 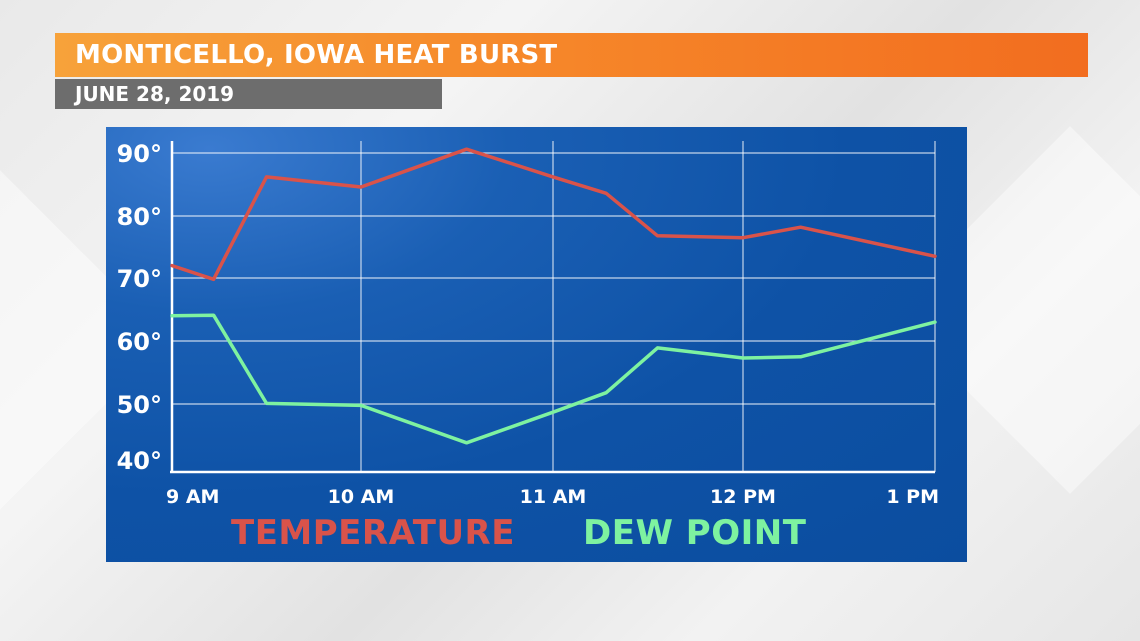 I want to click on chart-title: MONTICELLO, IOWA HEAT BURST, so click(x=316, y=55).